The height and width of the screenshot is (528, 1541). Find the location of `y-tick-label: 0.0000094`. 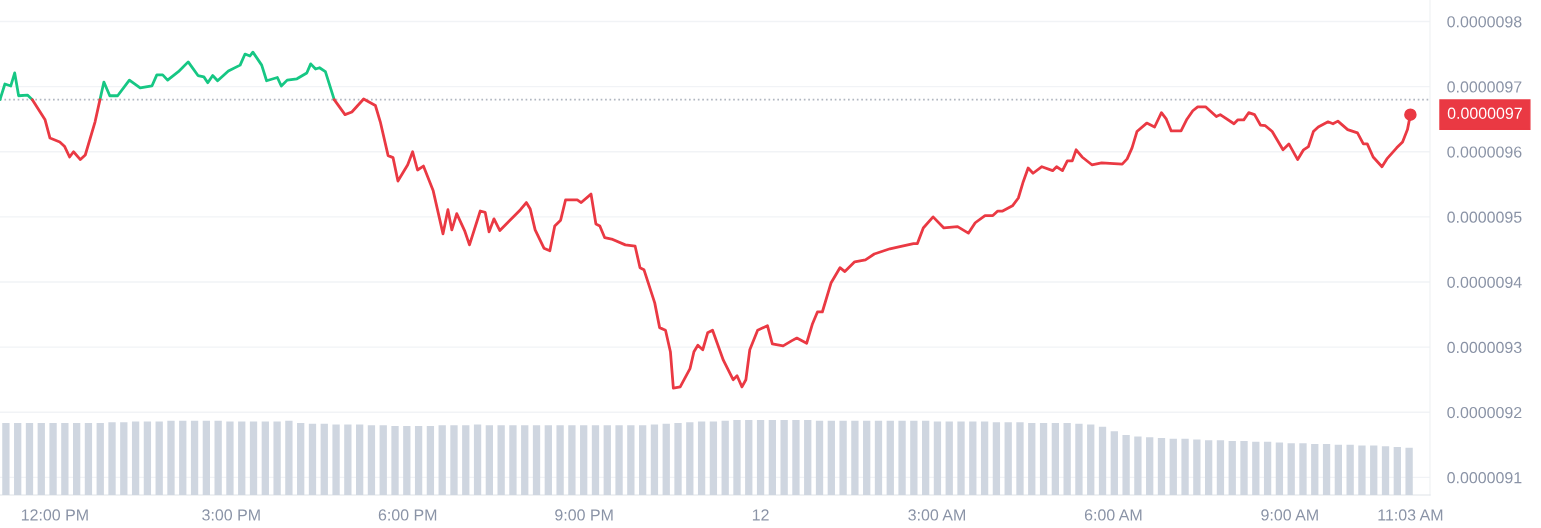

y-tick-label: 0.0000094 is located at coordinates (1484, 282).